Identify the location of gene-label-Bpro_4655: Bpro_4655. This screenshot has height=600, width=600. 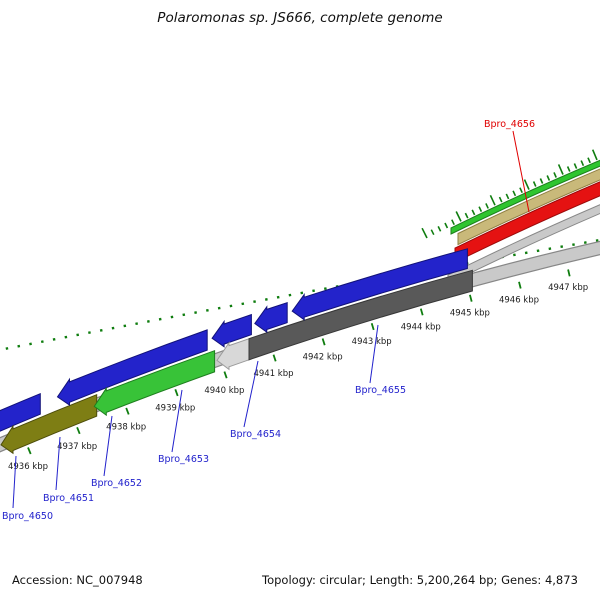
(380, 390).